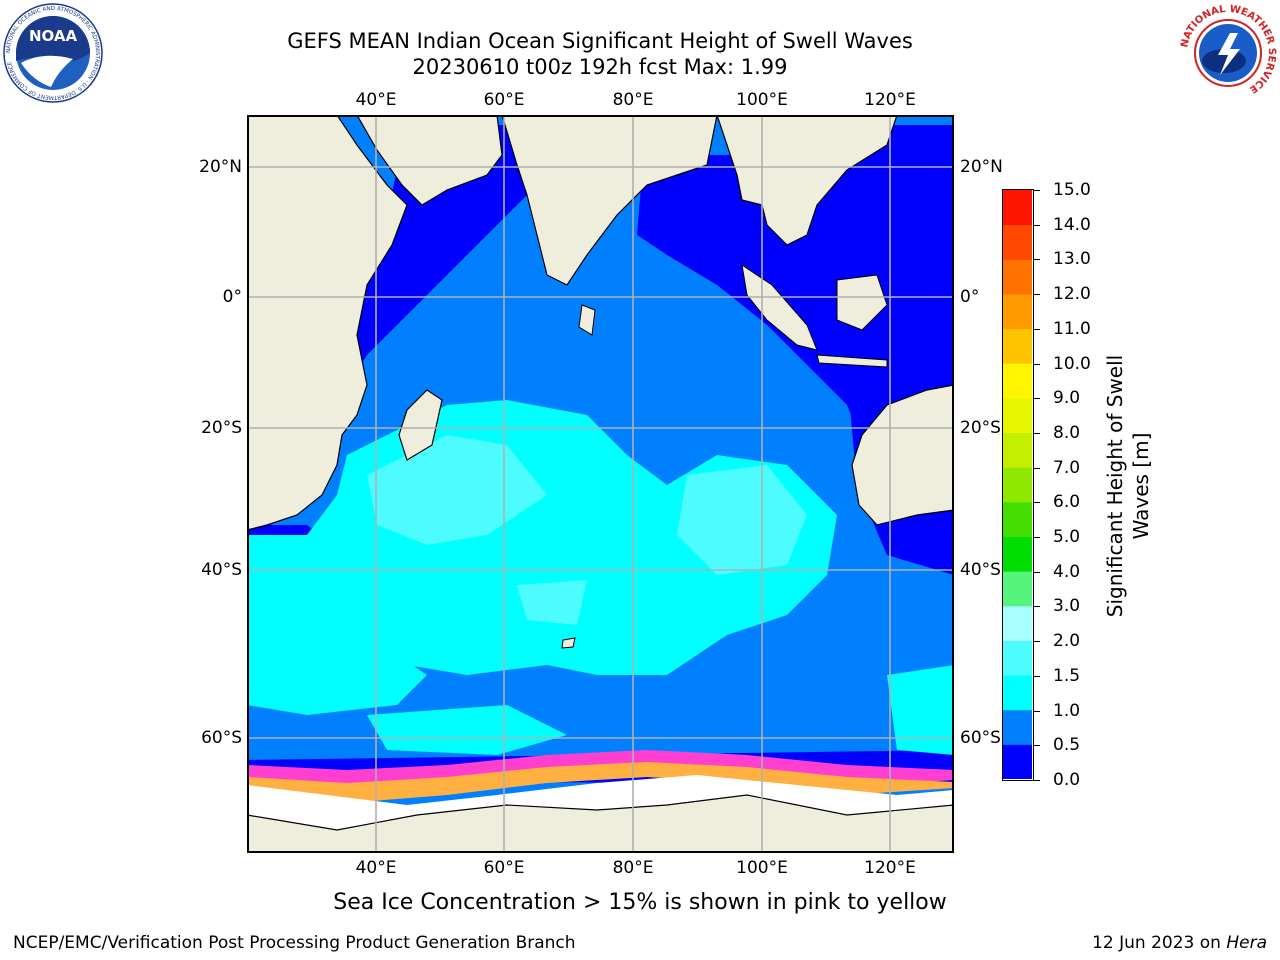  What do you see at coordinates (1141, 486) in the screenshot?
I see `colorbar-title-line2: Waves [m]` at bounding box center [1141, 486].